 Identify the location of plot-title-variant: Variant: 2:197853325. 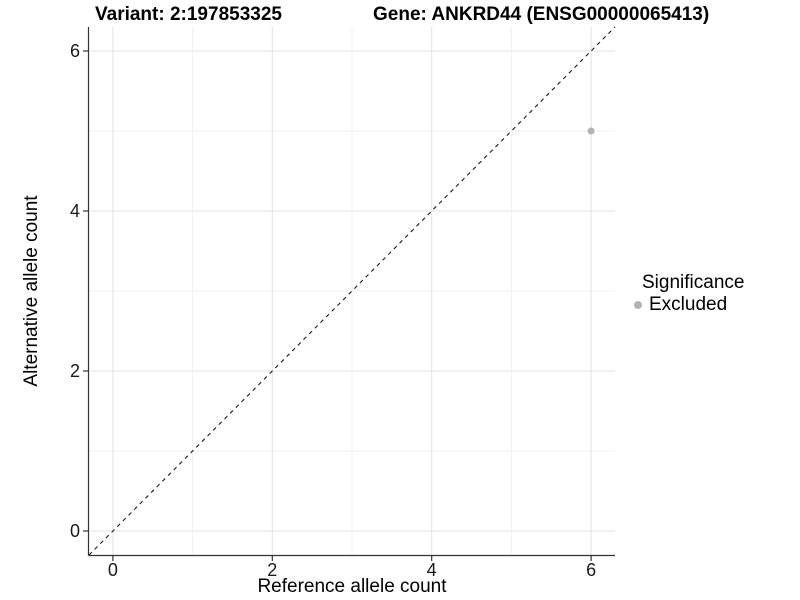
(188, 14).